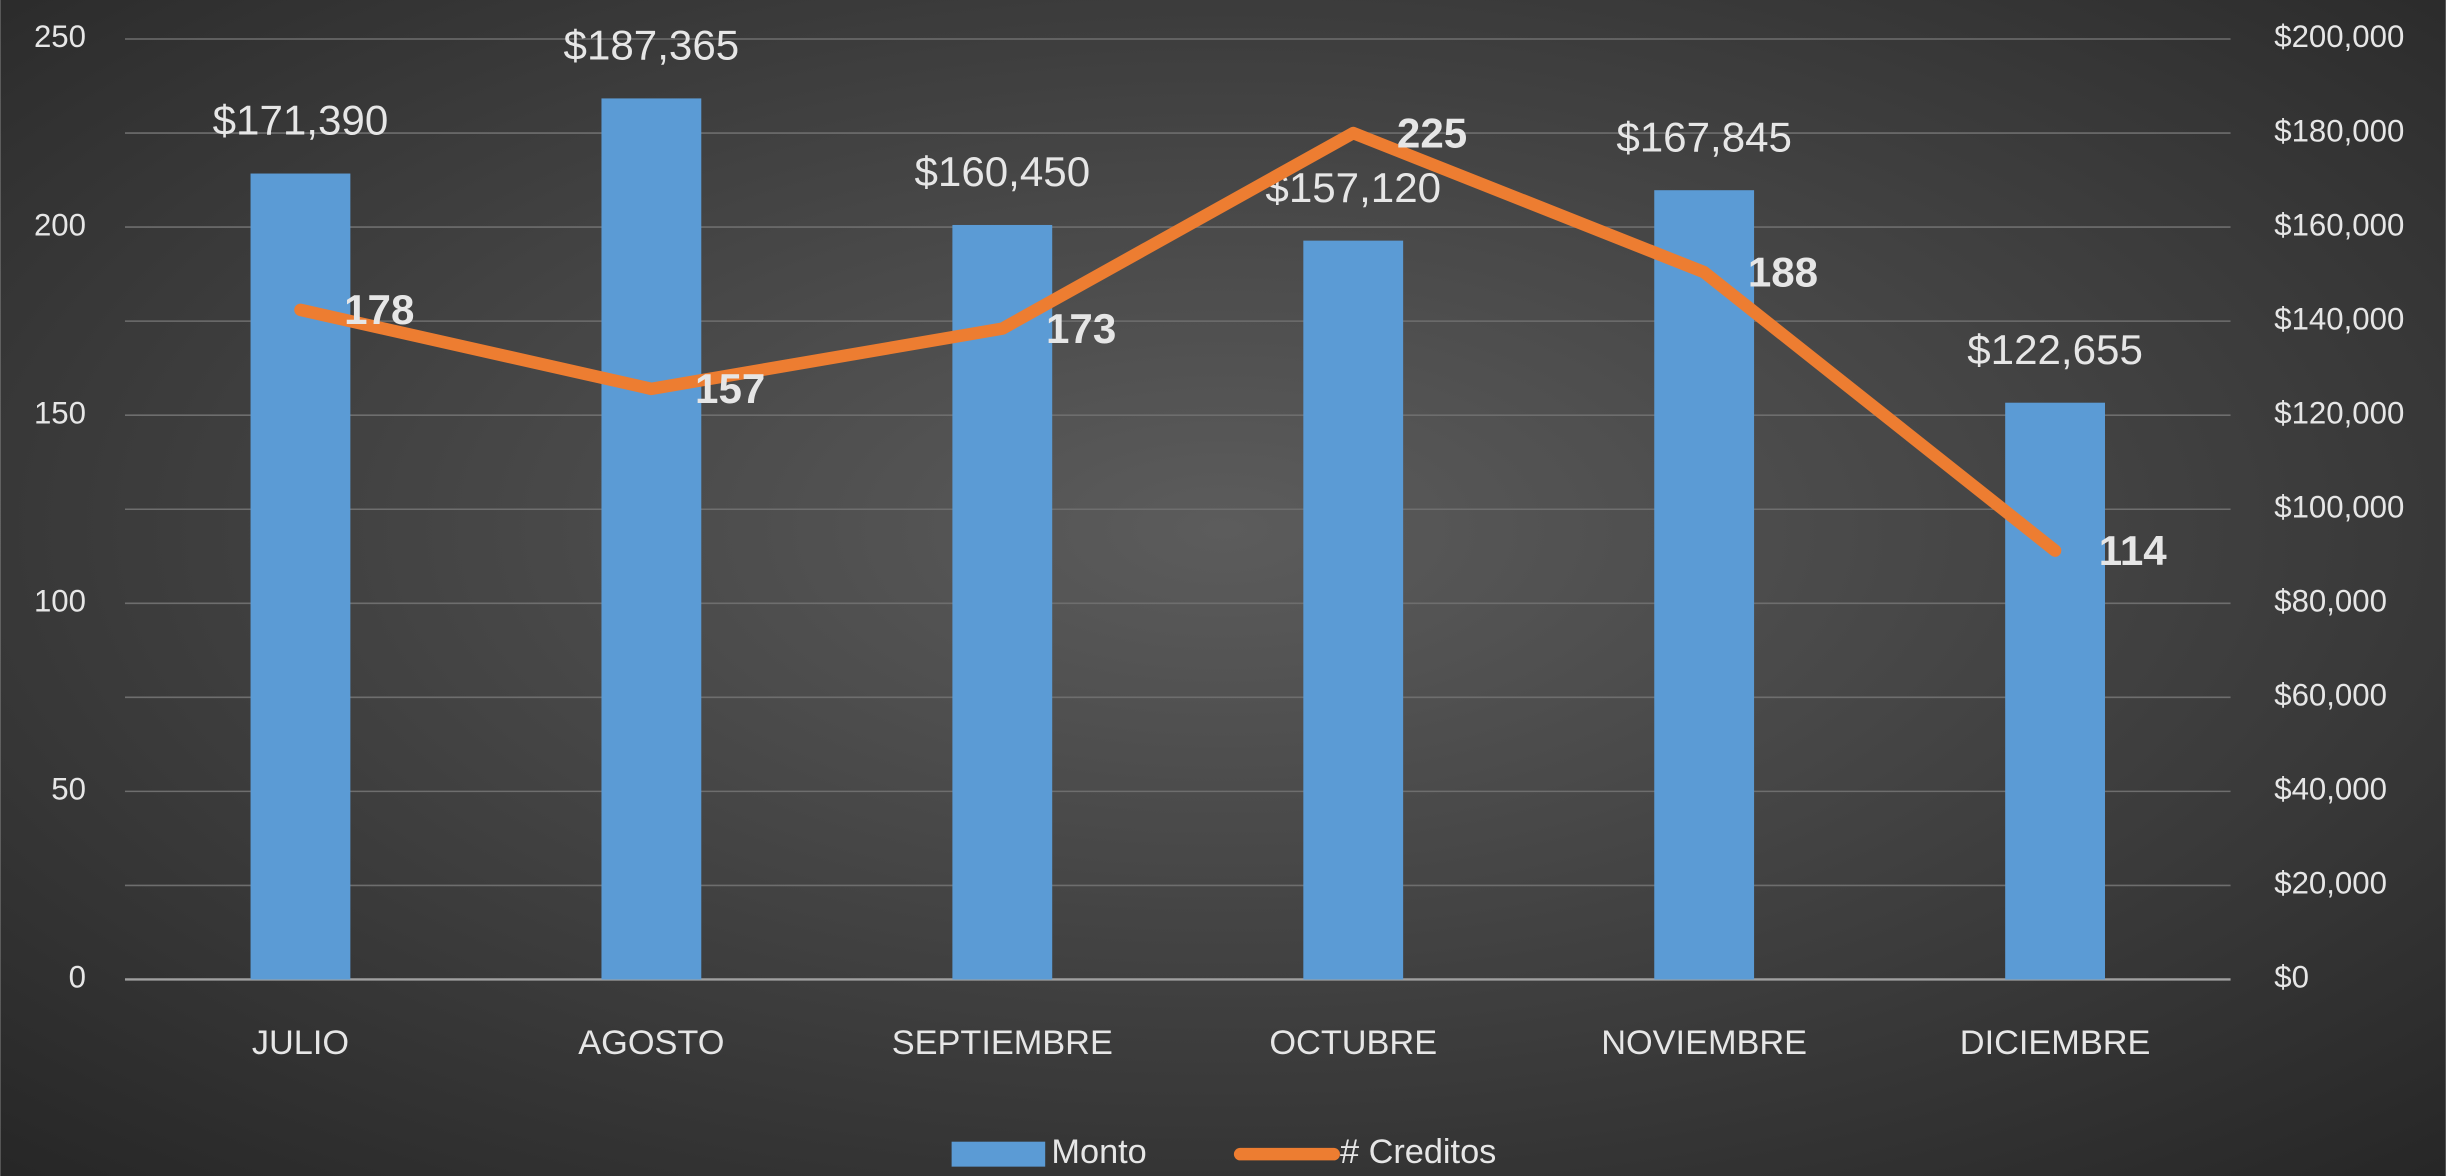 This screenshot has width=2446, height=1176. I want to click on y-tick-label: 100, so click(60, 601).